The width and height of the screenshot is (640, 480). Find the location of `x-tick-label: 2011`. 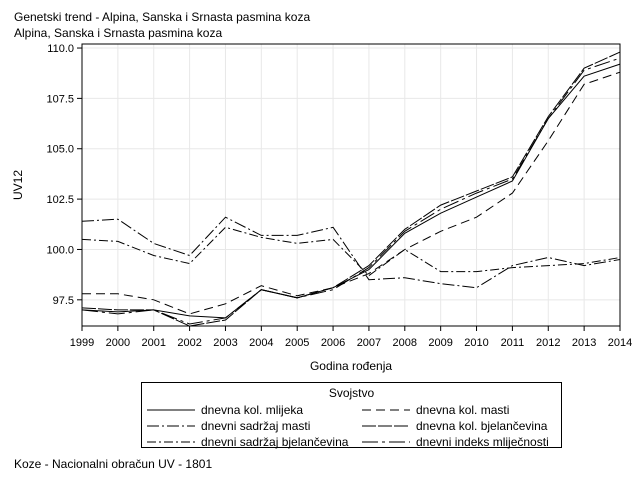

x-tick-label: 2011 is located at coordinates (513, 343).